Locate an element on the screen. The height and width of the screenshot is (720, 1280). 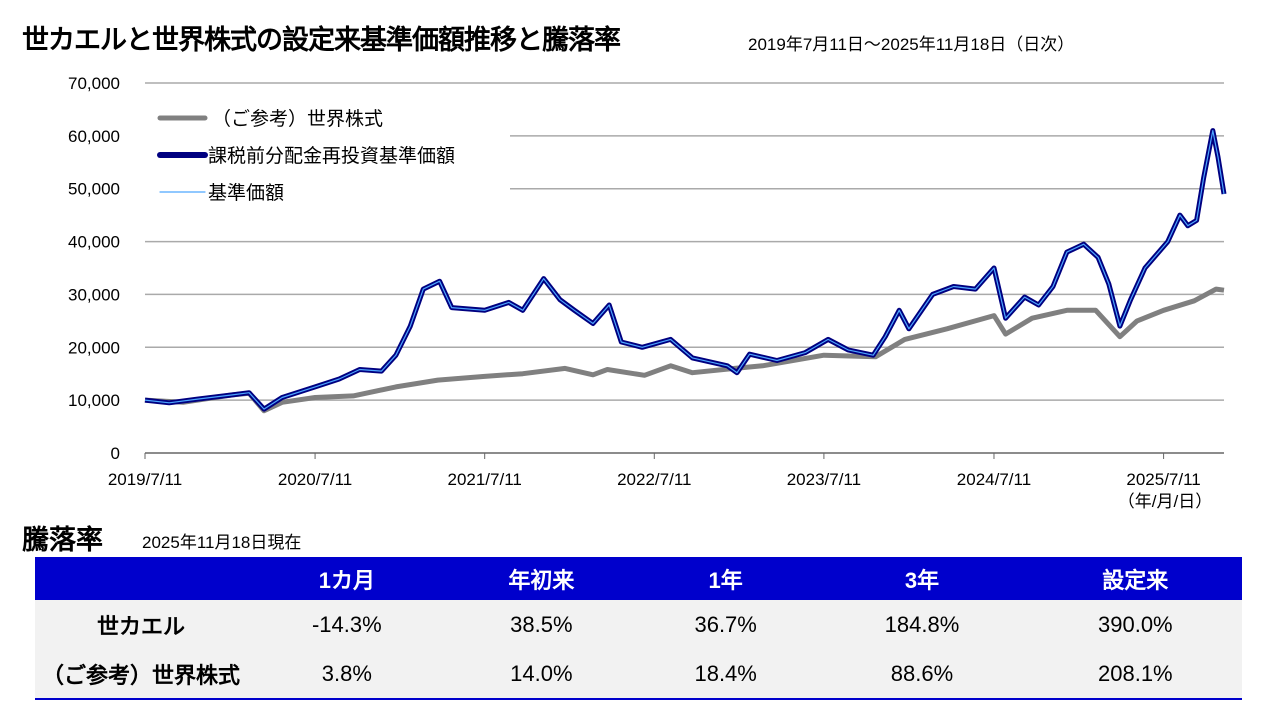
y-tick-label: 0 is located at coordinates (115, 453).